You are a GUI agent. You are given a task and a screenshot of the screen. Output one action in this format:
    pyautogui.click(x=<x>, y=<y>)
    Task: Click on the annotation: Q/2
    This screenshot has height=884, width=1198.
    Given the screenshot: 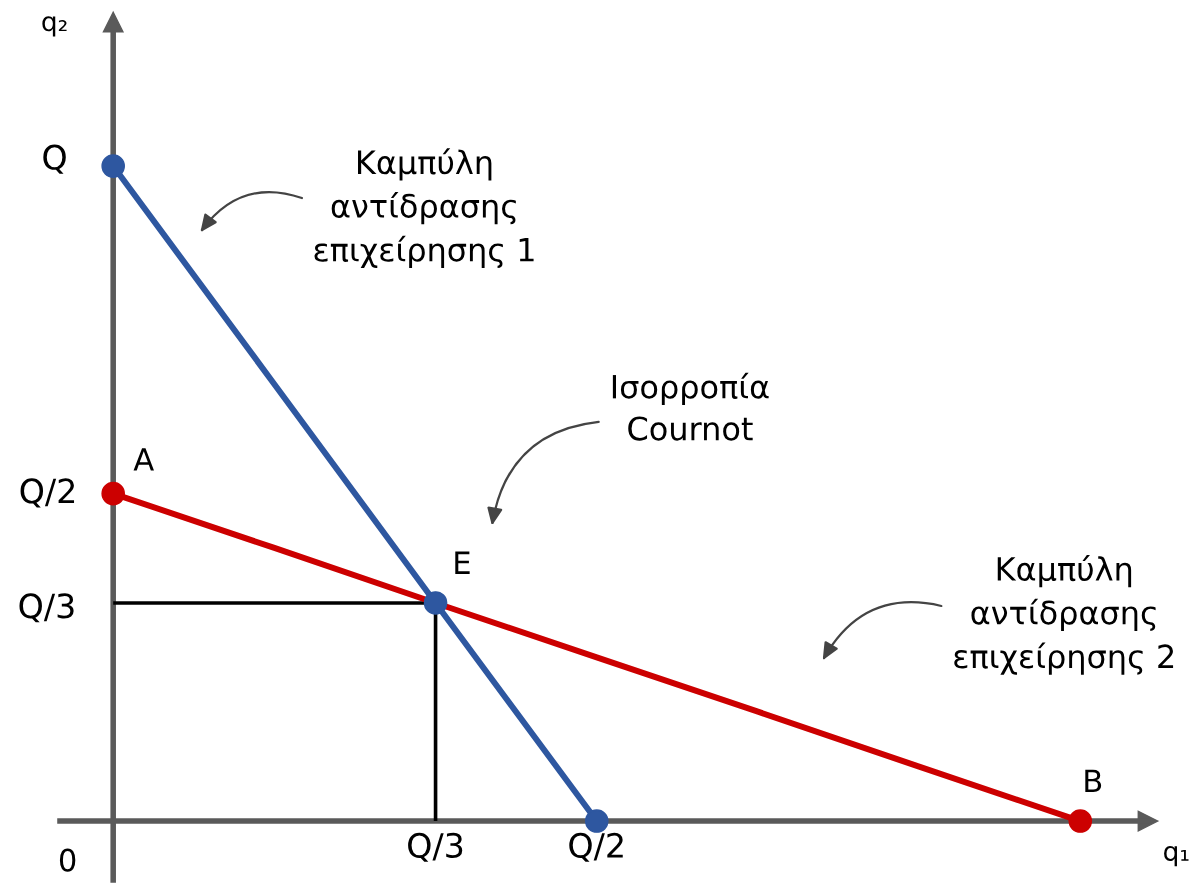 What is the action you would take?
    pyautogui.click(x=47, y=493)
    